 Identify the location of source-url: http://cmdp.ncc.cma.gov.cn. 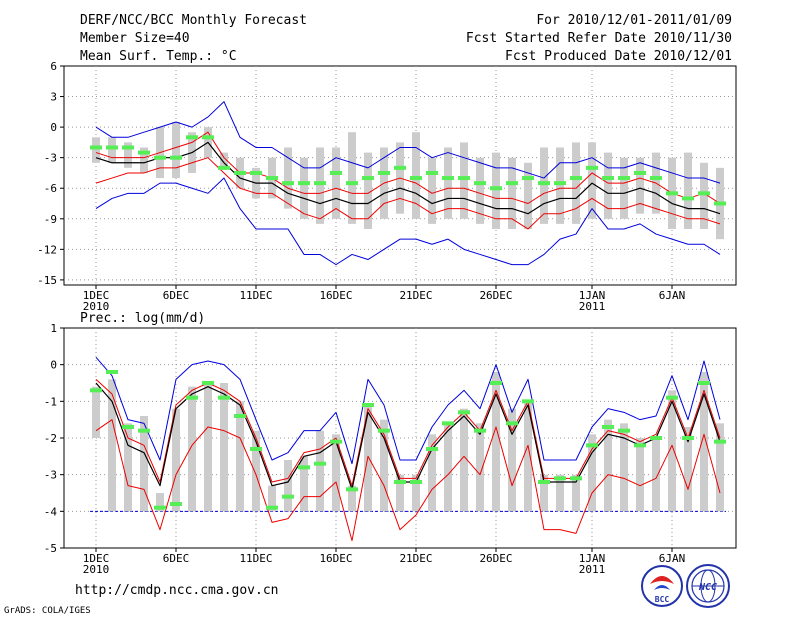
(177, 590).